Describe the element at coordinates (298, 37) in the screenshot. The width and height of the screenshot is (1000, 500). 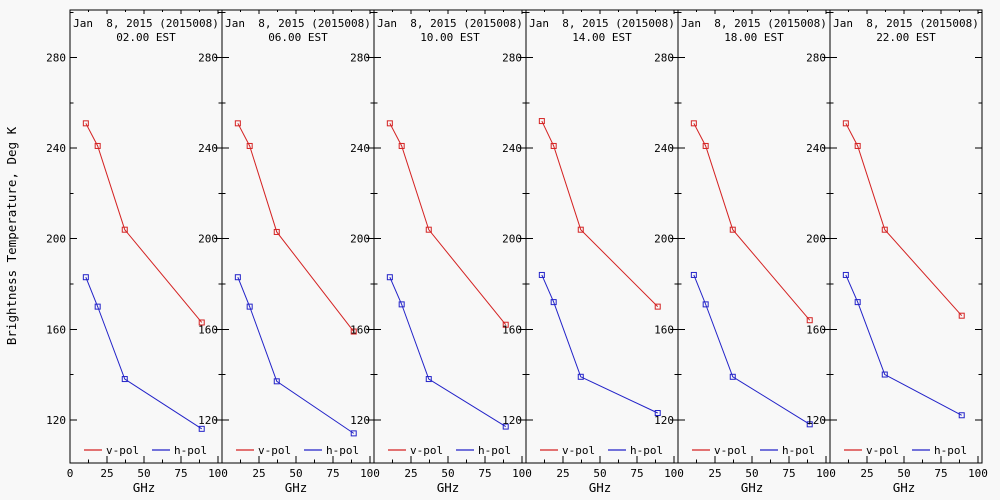
I see `panel-title-time: 06.00 EST` at that location.